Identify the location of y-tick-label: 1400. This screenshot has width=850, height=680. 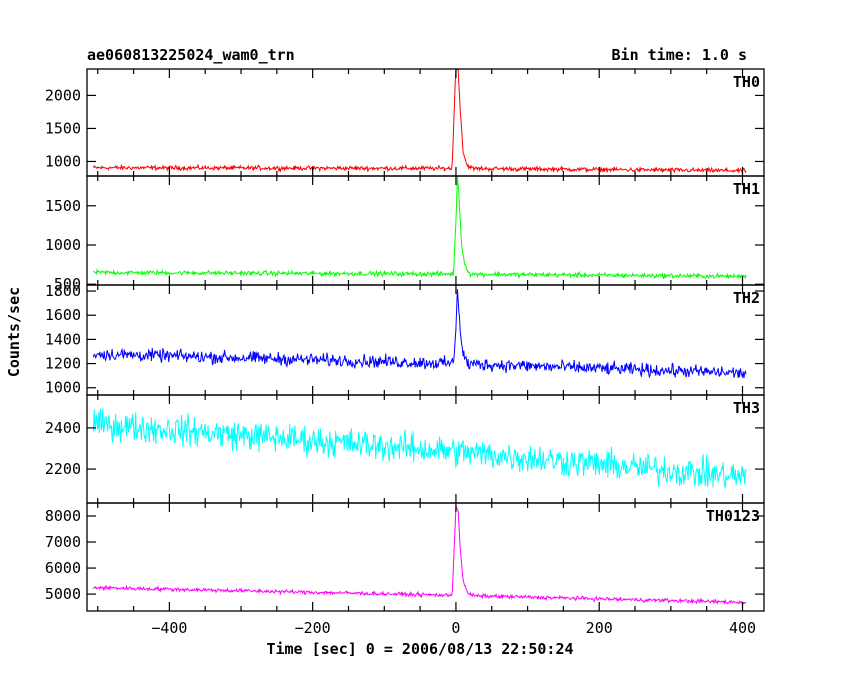
(63, 339).